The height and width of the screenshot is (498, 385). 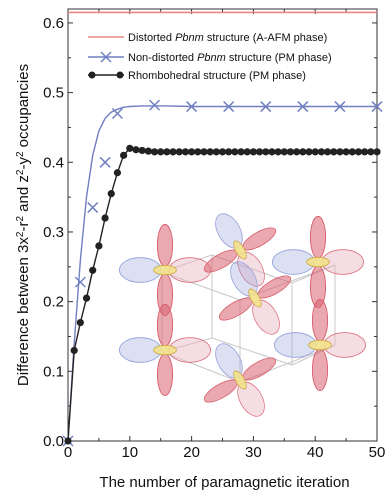 I want to click on y-tick-label: 0.5, so click(x=53, y=93).